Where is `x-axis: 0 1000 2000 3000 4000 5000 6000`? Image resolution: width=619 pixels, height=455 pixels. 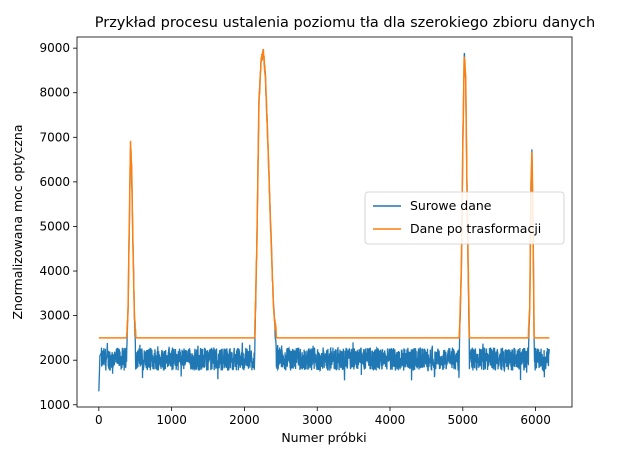
x-axis: 0 1000 2000 3000 4000 5000 6000 is located at coordinates (323, 417).